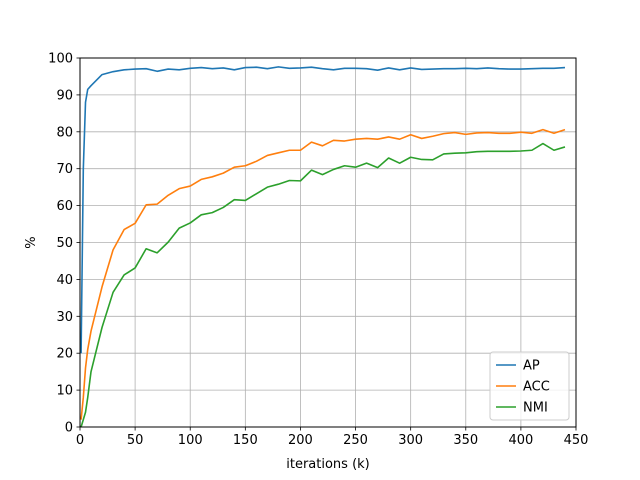 This screenshot has height=480, width=640. I want to click on x-axis-ticks: 0 50 100 150 200 250 300 350 400 450, so click(332, 437).